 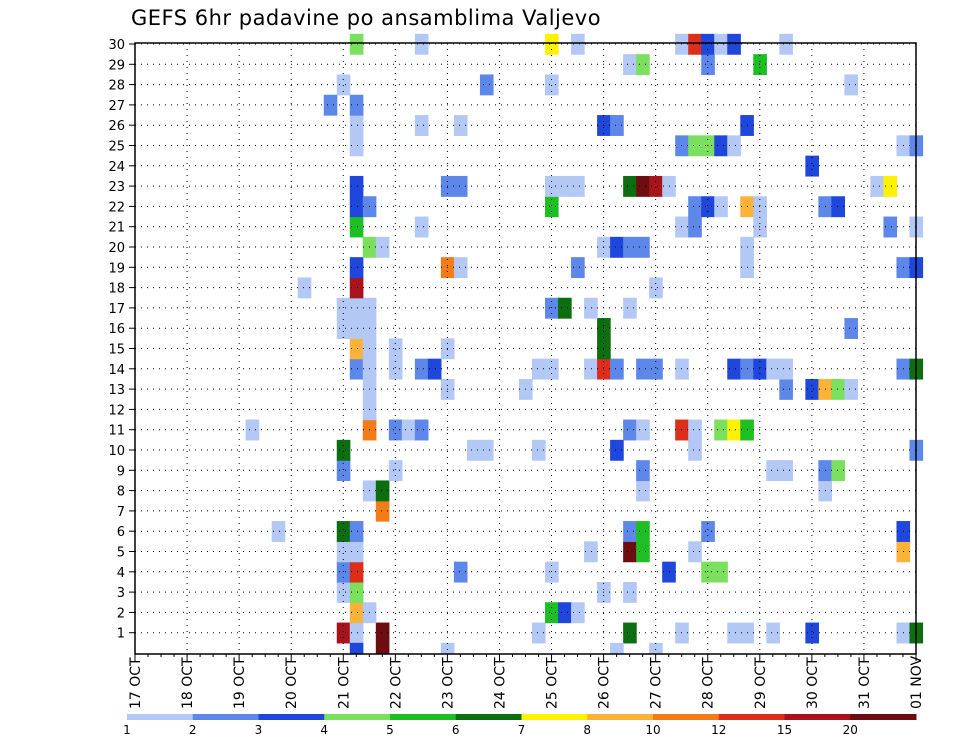 I want to click on y-tick-label: 1, so click(x=121, y=634).